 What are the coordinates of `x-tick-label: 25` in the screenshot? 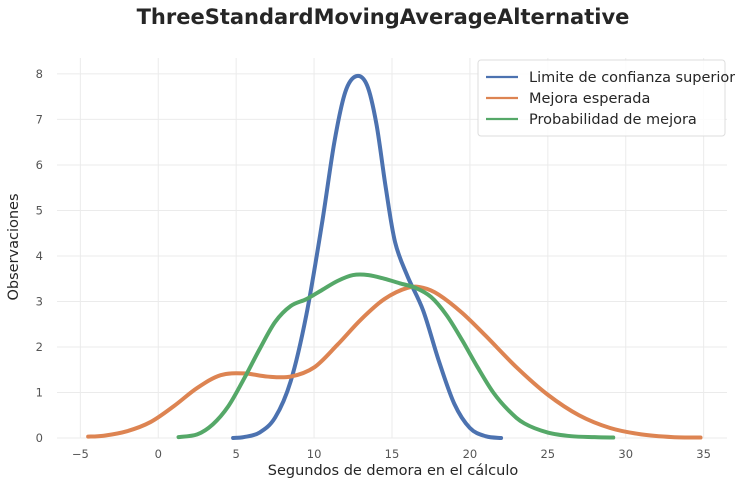 It's located at (547, 454).